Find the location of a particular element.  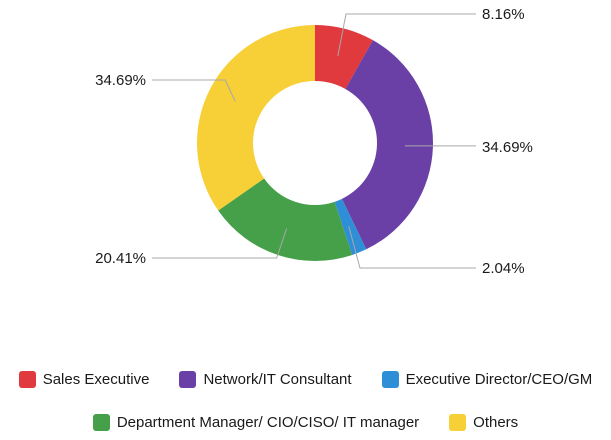

legend-label-department-manager: Department Manager/ CIO/CISO/ IT manager is located at coordinates (268, 422).